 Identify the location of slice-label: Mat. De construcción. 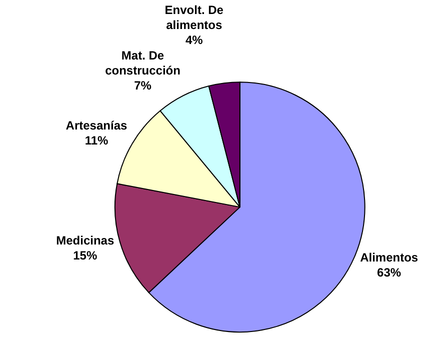
(142, 63).